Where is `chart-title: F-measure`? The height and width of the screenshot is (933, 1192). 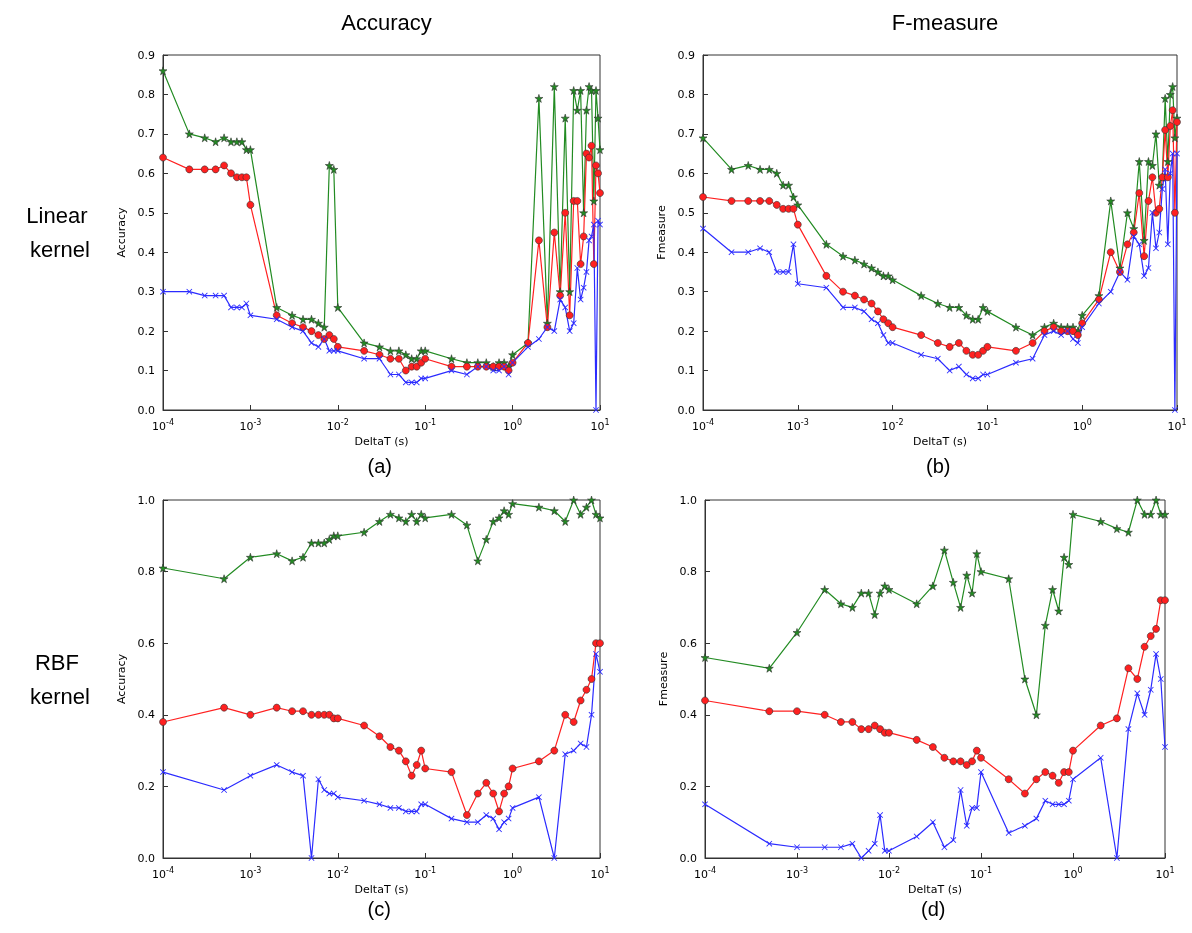 chart-title: F-measure is located at coordinates (945, 22).